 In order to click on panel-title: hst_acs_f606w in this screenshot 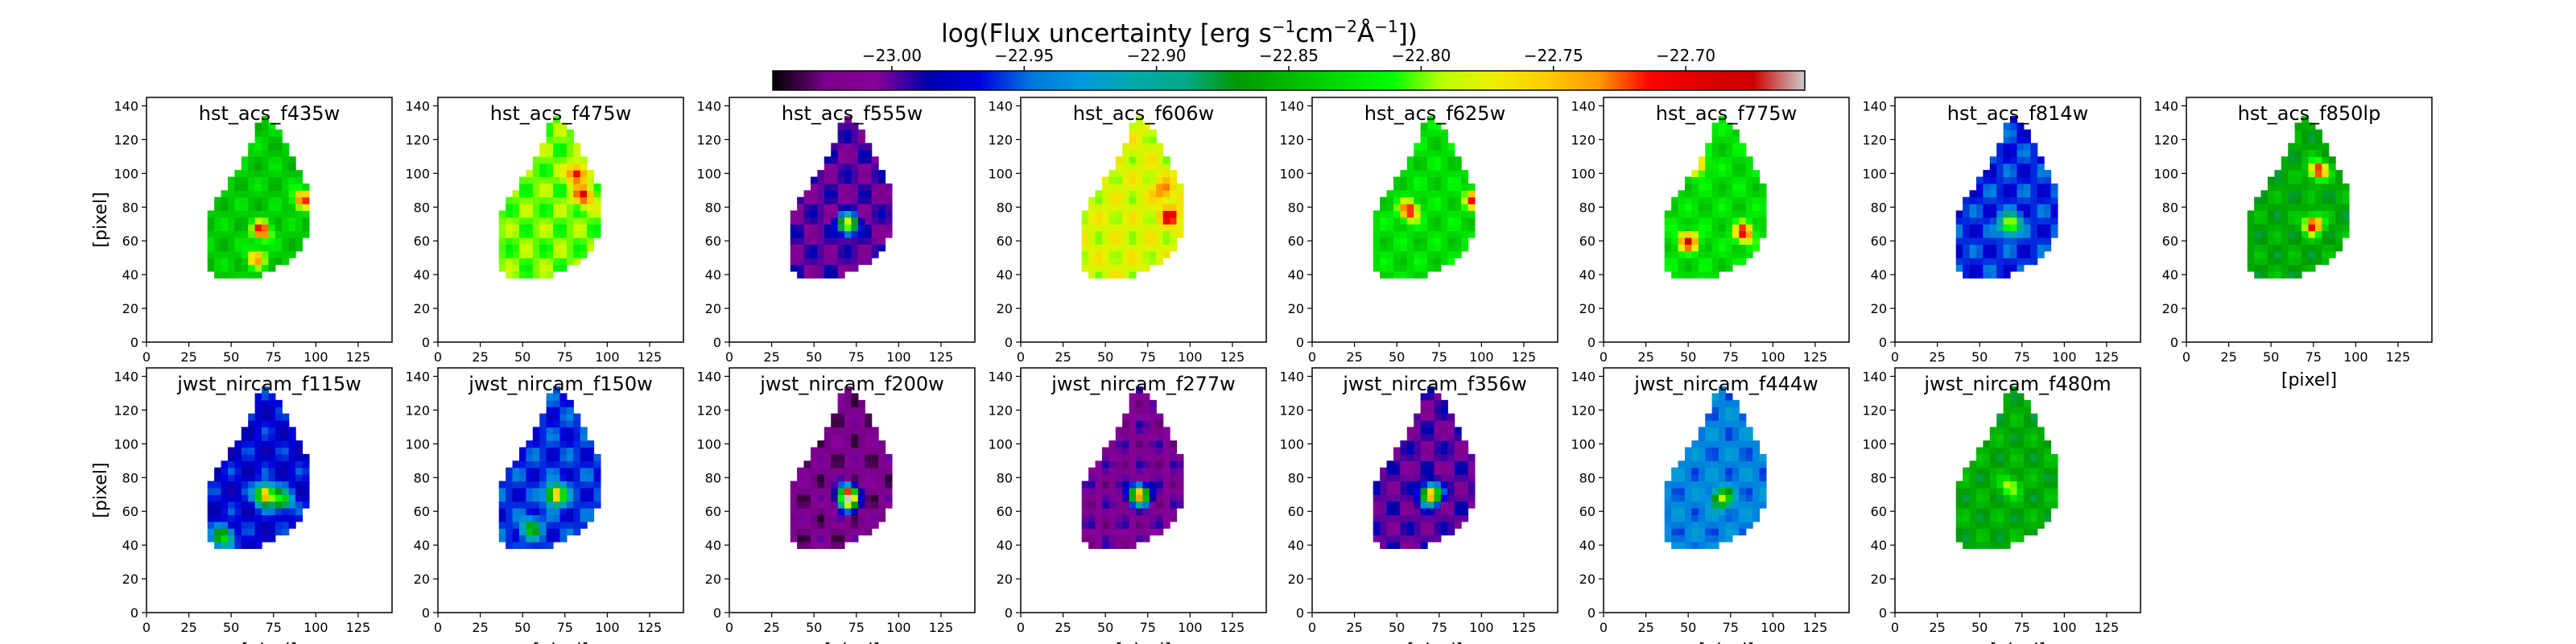, I will do `click(1143, 113)`.